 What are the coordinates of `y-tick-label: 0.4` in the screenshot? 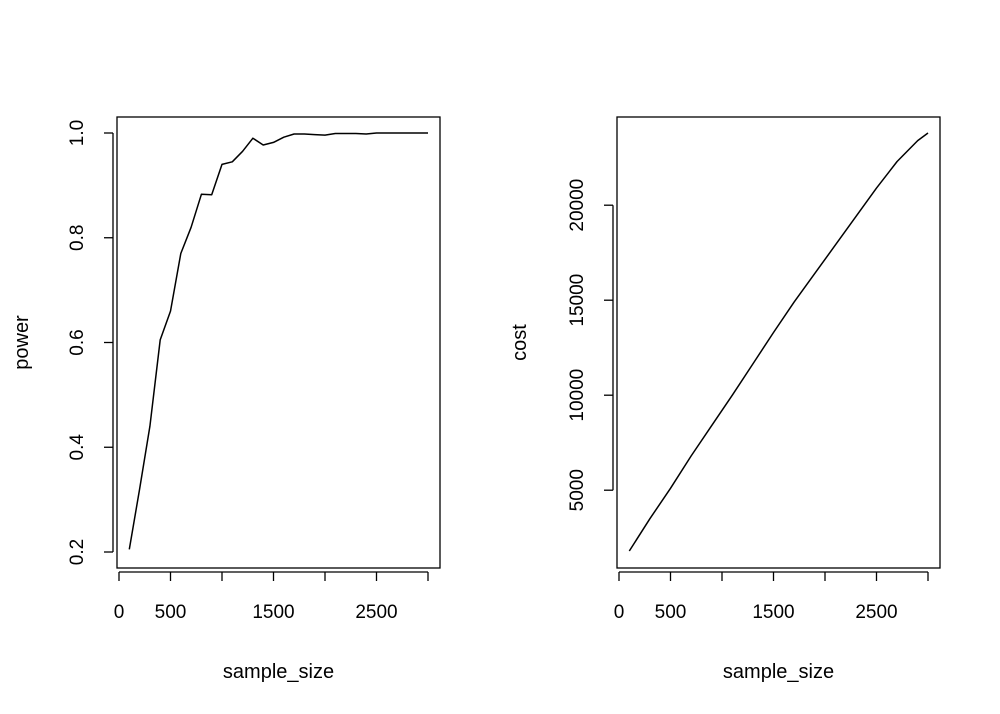 It's located at (77, 447).